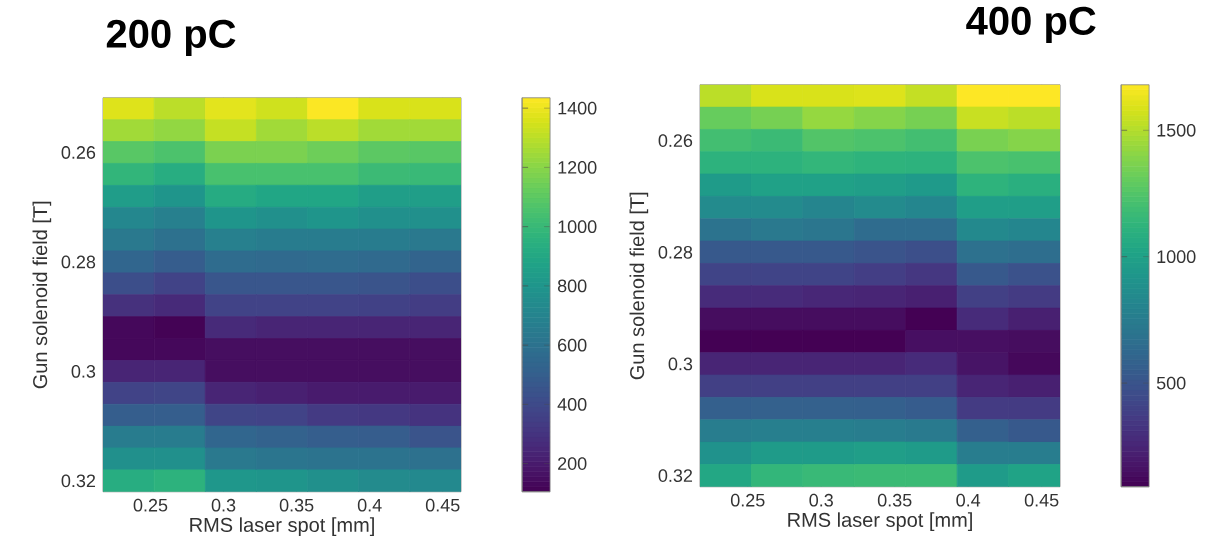 This screenshot has width=1214, height=558. What do you see at coordinates (572, 286) in the screenshot?
I see `color-bar-label: 800` at bounding box center [572, 286].